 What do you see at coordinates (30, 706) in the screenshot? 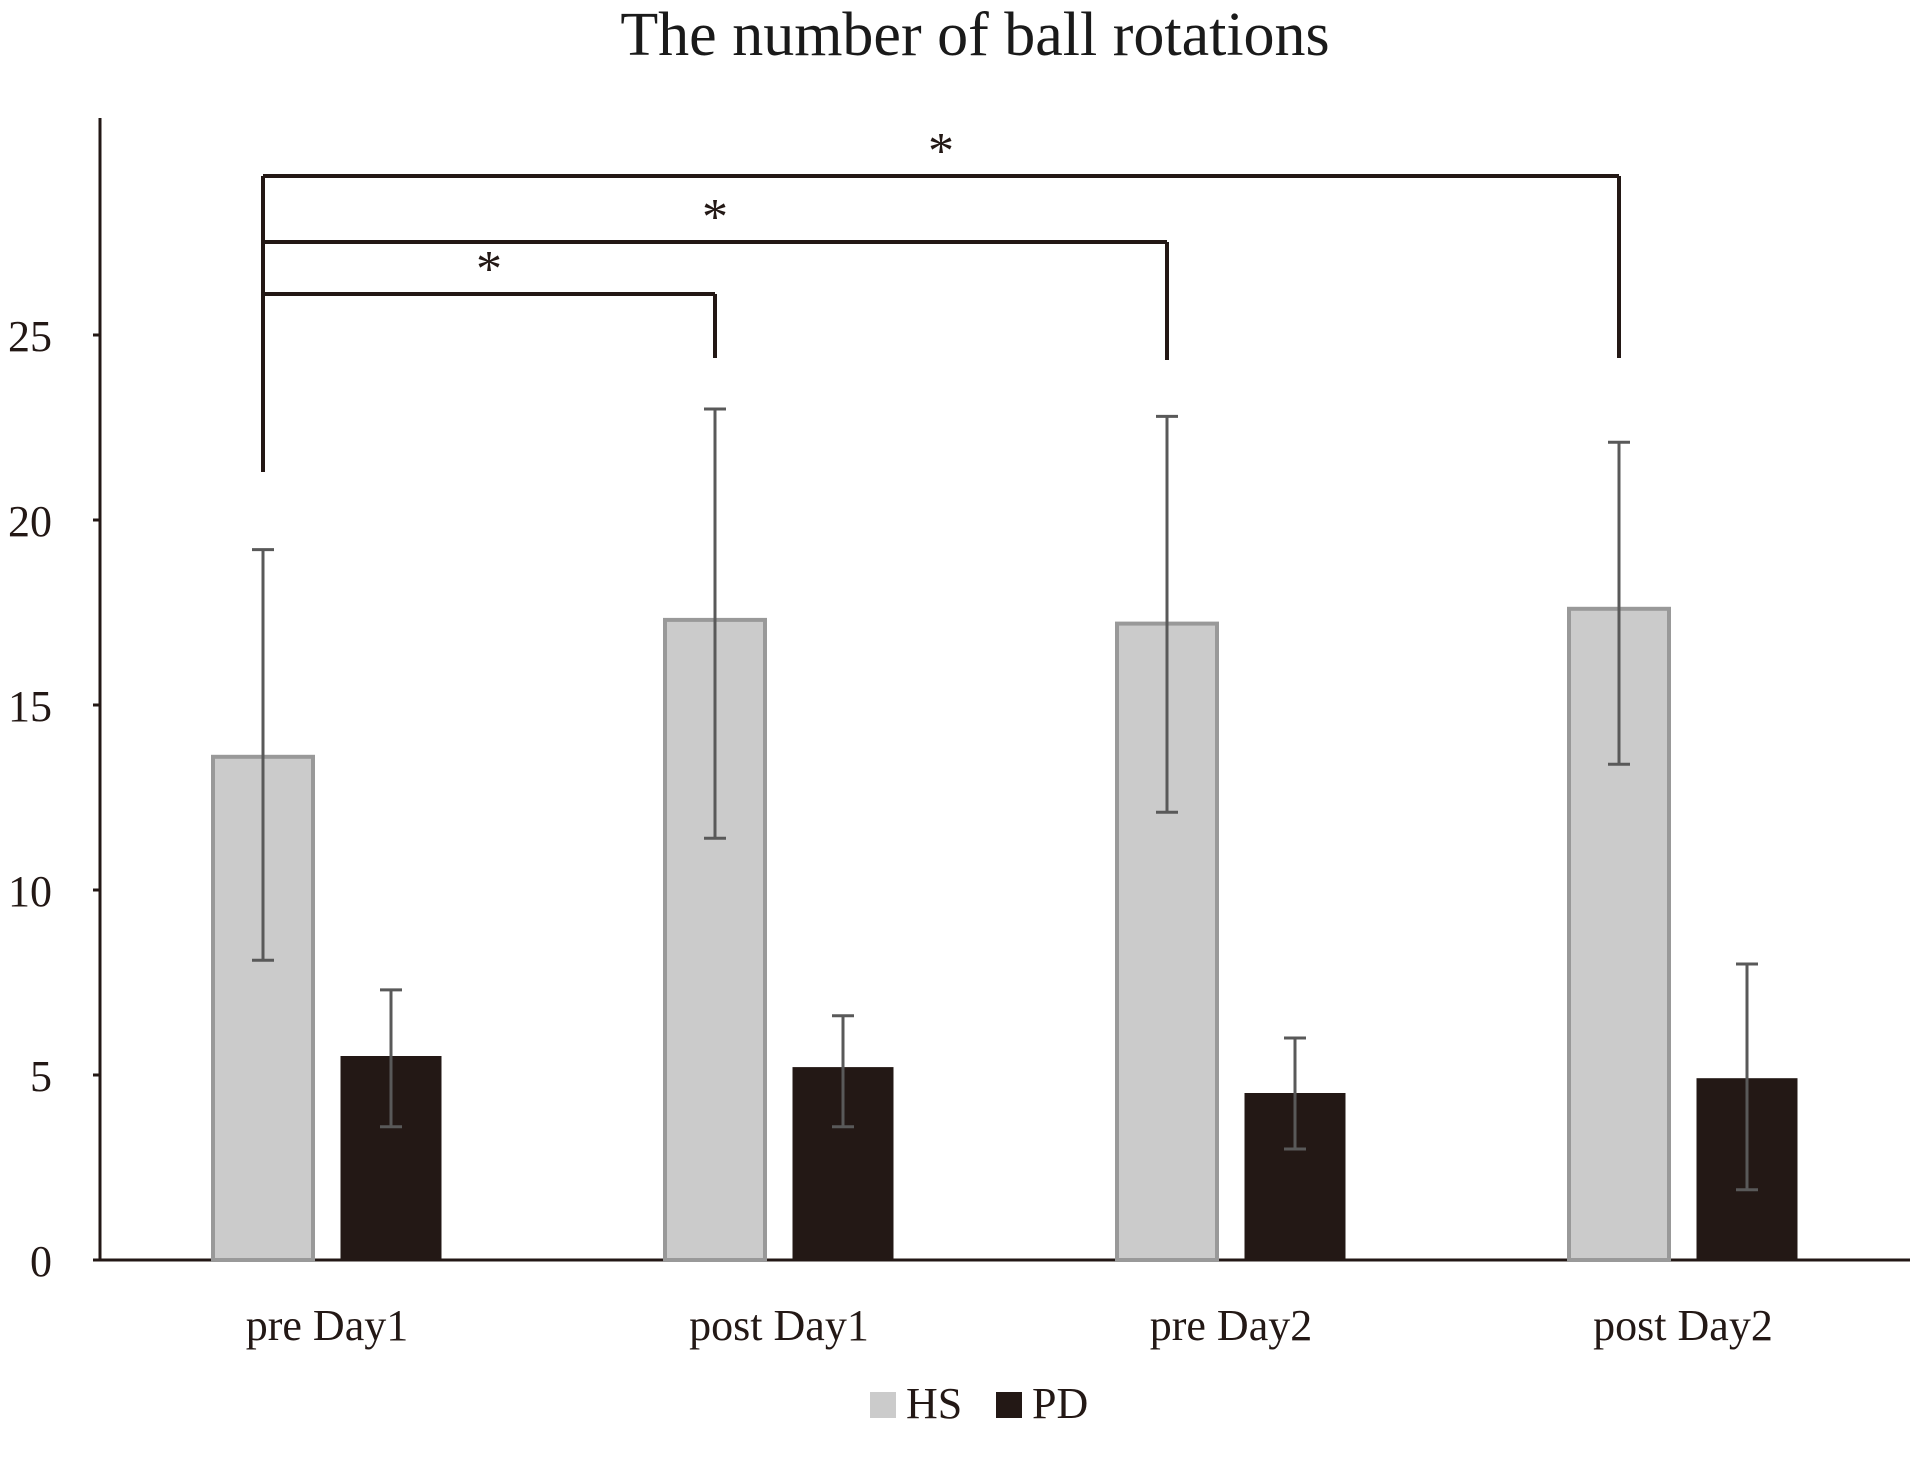
I see `y-tick-label: 15` at bounding box center [30, 706].